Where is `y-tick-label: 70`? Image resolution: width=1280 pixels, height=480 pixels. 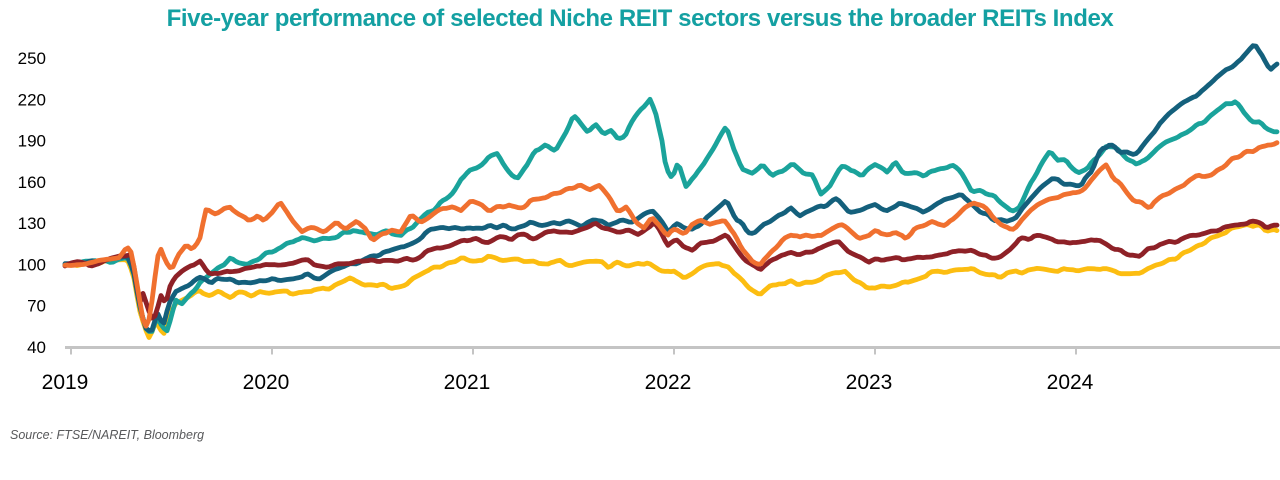 y-tick-label: 70 is located at coordinates (36, 306).